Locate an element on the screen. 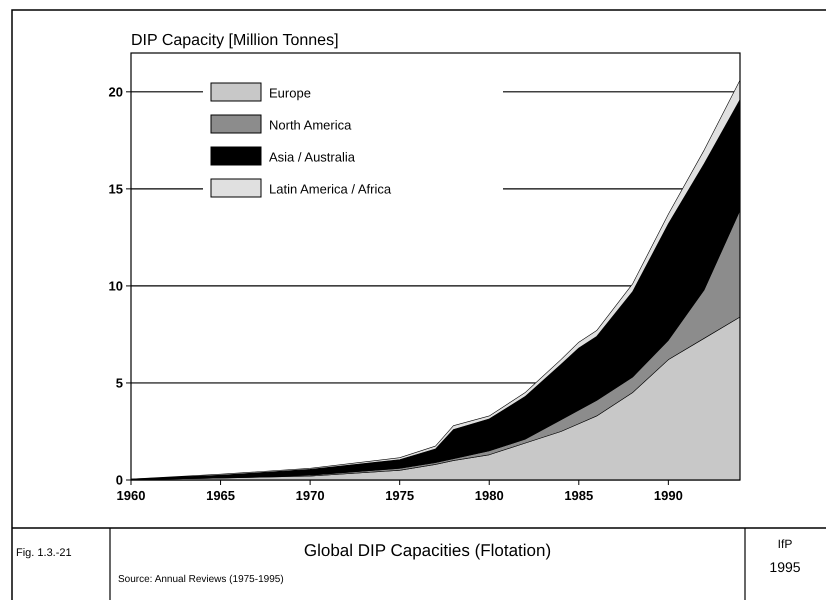 The height and width of the screenshot is (600, 826). x-tick-label: 1965 is located at coordinates (221, 495).